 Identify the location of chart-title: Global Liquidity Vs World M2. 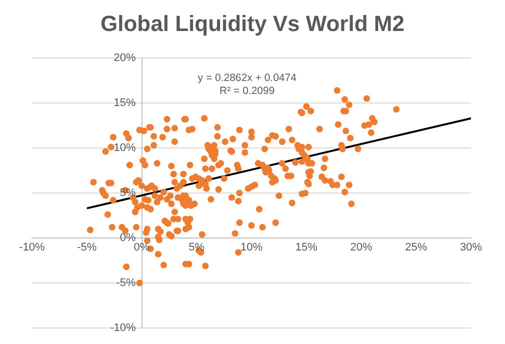
(253, 24).